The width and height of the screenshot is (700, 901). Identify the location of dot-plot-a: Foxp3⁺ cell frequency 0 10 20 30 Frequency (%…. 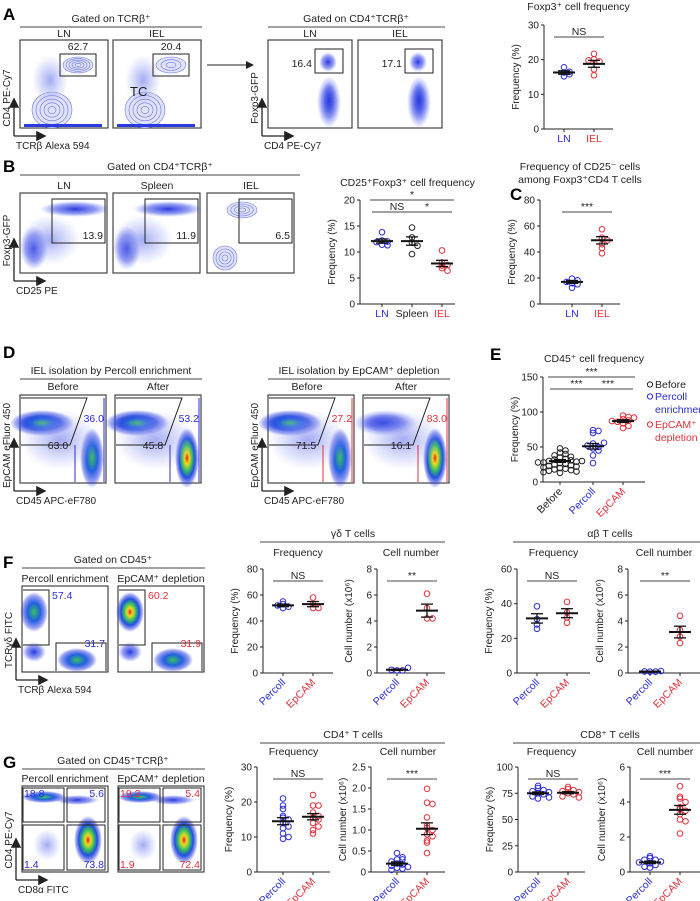
(570, 73).